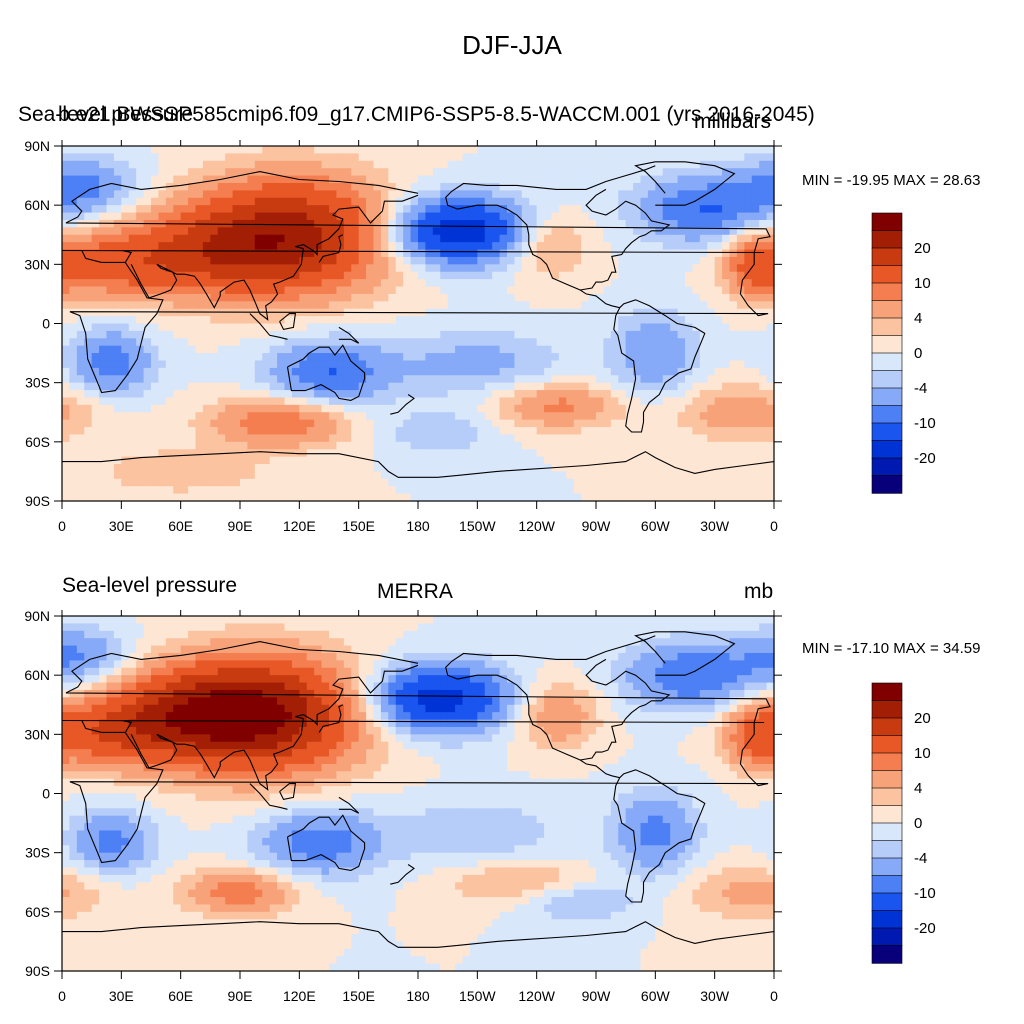 The image size is (1024, 1024). I want to click on coastline, so click(659, 366).